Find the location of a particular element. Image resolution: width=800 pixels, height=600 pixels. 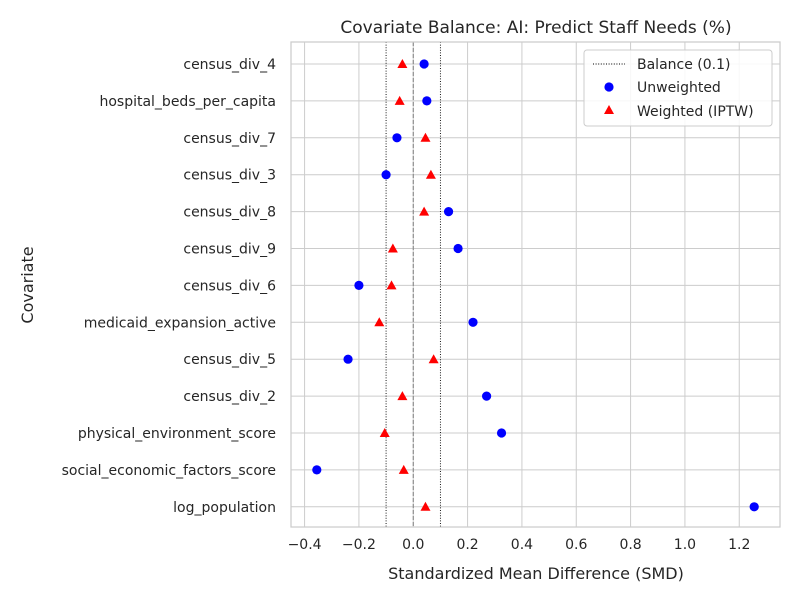

reference-lines is located at coordinates (413, 284).